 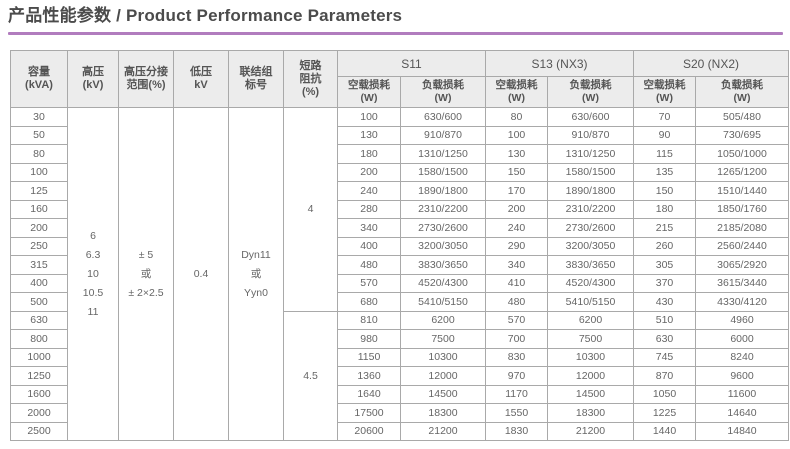 What do you see at coordinates (310, 91) in the screenshot?
I see `header-line: (%)` at bounding box center [310, 91].